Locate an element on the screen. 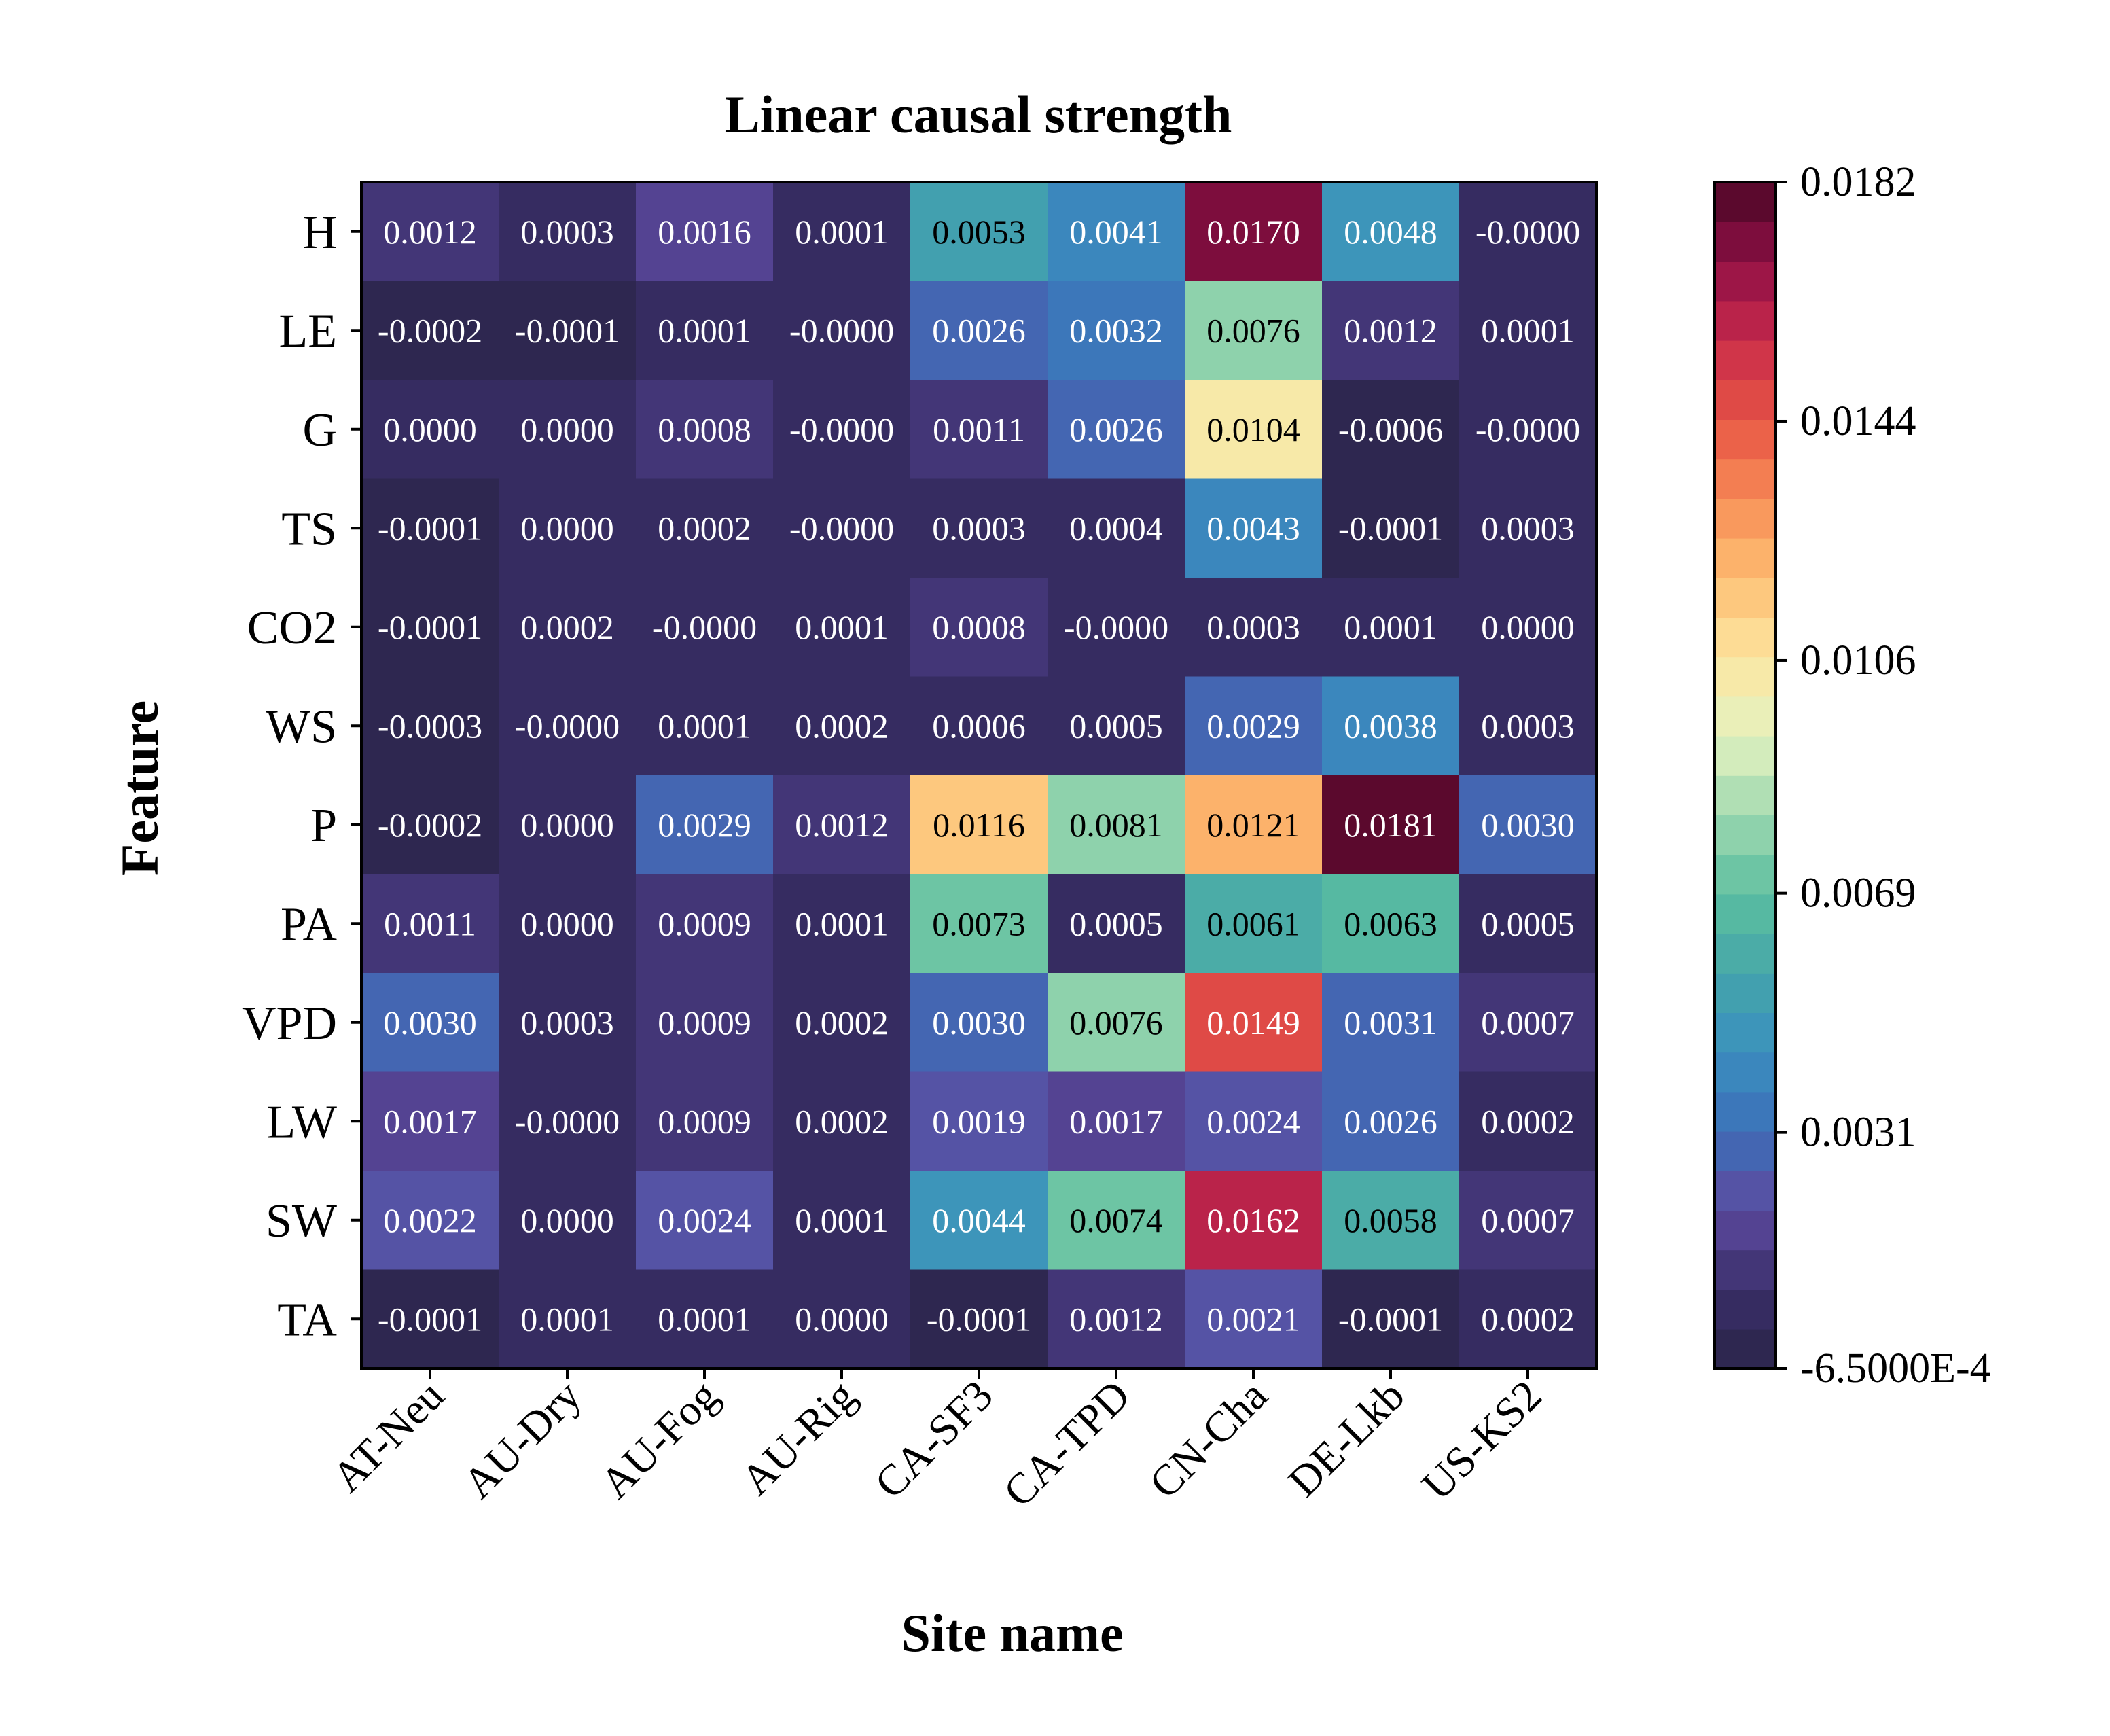 This screenshot has width=2110, height=1736. cell-value-label: 0.0081 is located at coordinates (1116, 825).